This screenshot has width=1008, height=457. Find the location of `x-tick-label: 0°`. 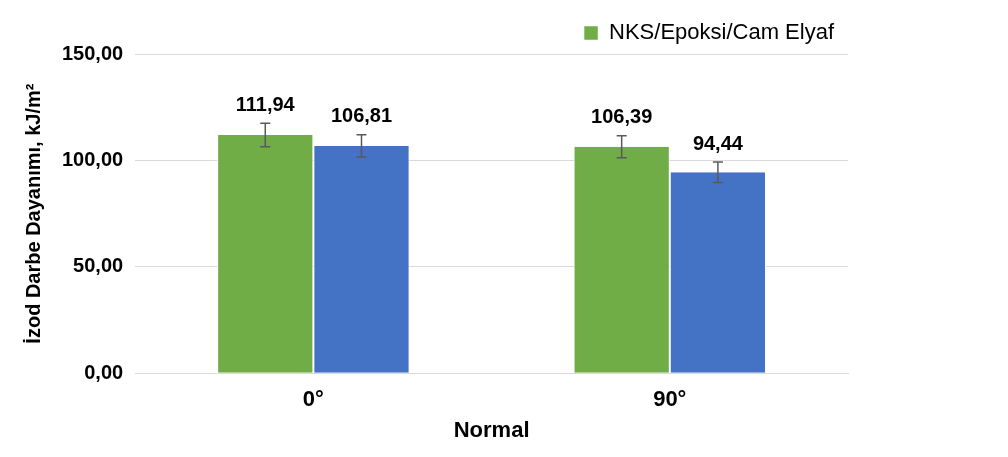

x-tick-label: 0° is located at coordinates (313, 399).